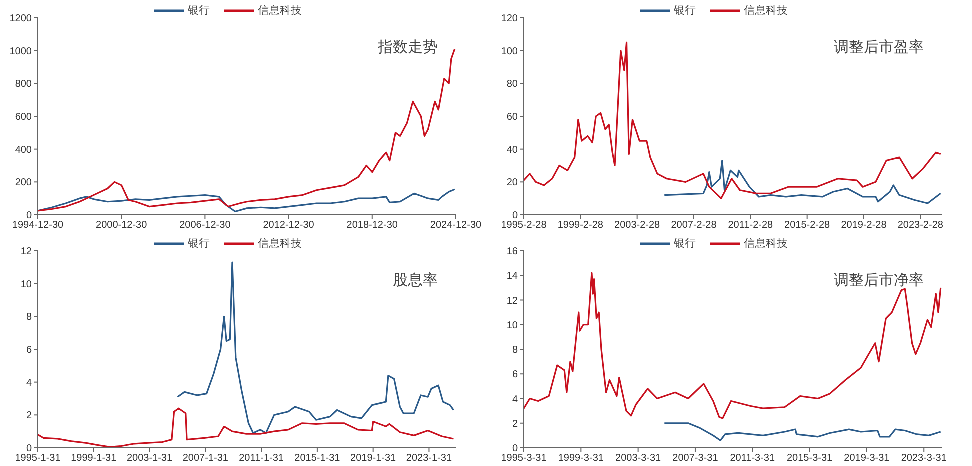  I want to click on x-tick-label: 2019-3-31, so click(867, 458).